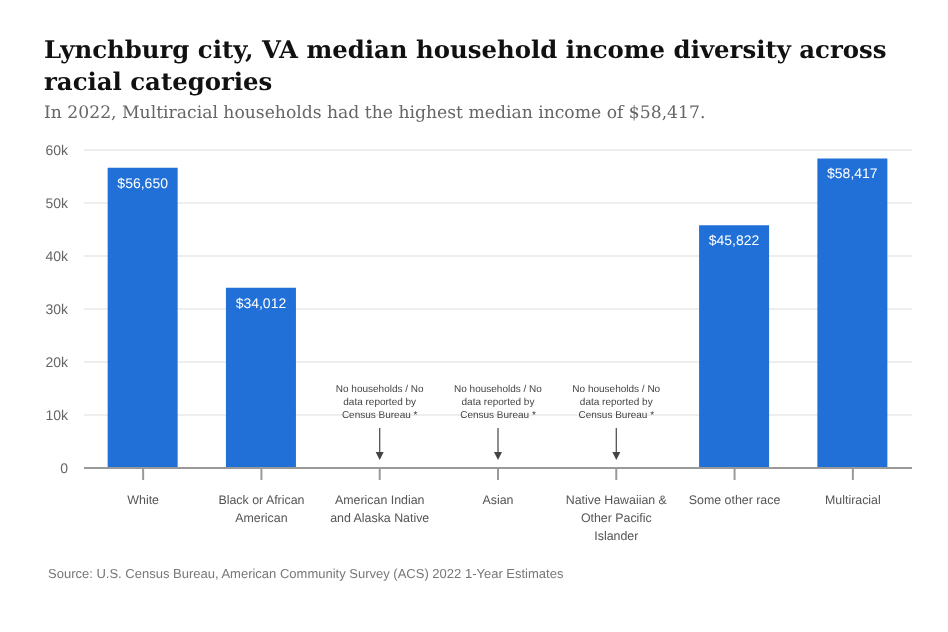 This screenshot has width=948, height=632. Describe the element at coordinates (376, 114) in the screenshot. I see `chart-subtitle: In 2022, Multiracial households had the highest median income of $58,417.` at that location.